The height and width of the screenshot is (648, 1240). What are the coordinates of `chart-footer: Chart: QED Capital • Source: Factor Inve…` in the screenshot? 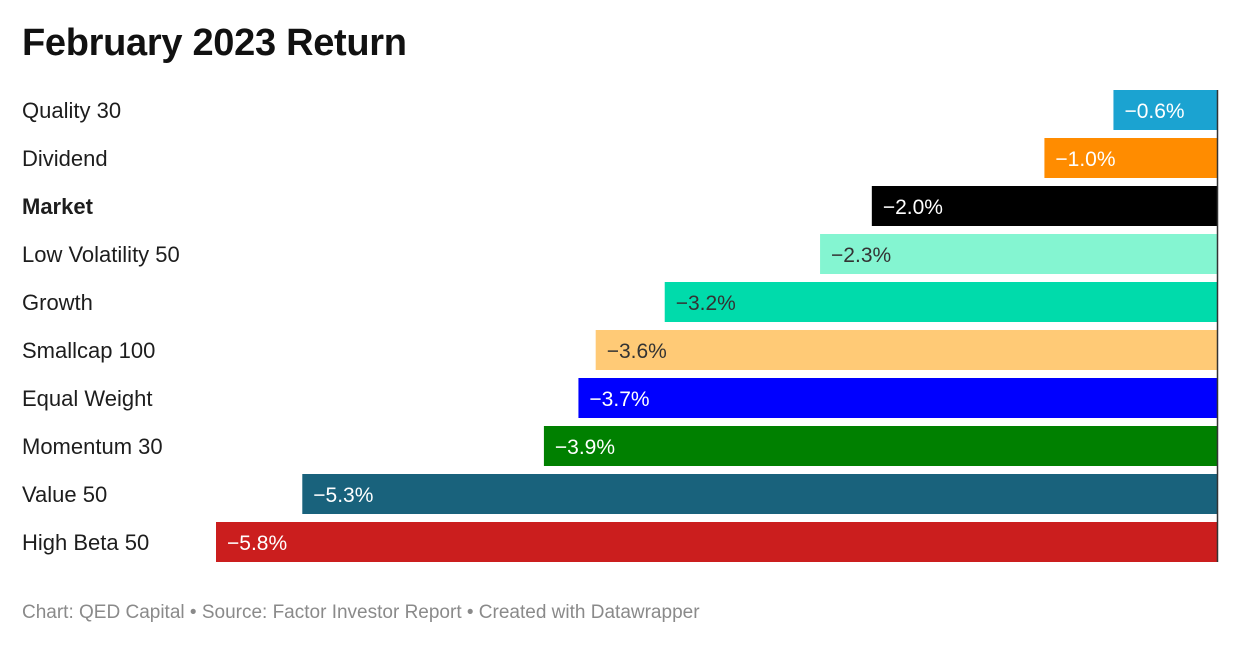 It's located at (361, 612).